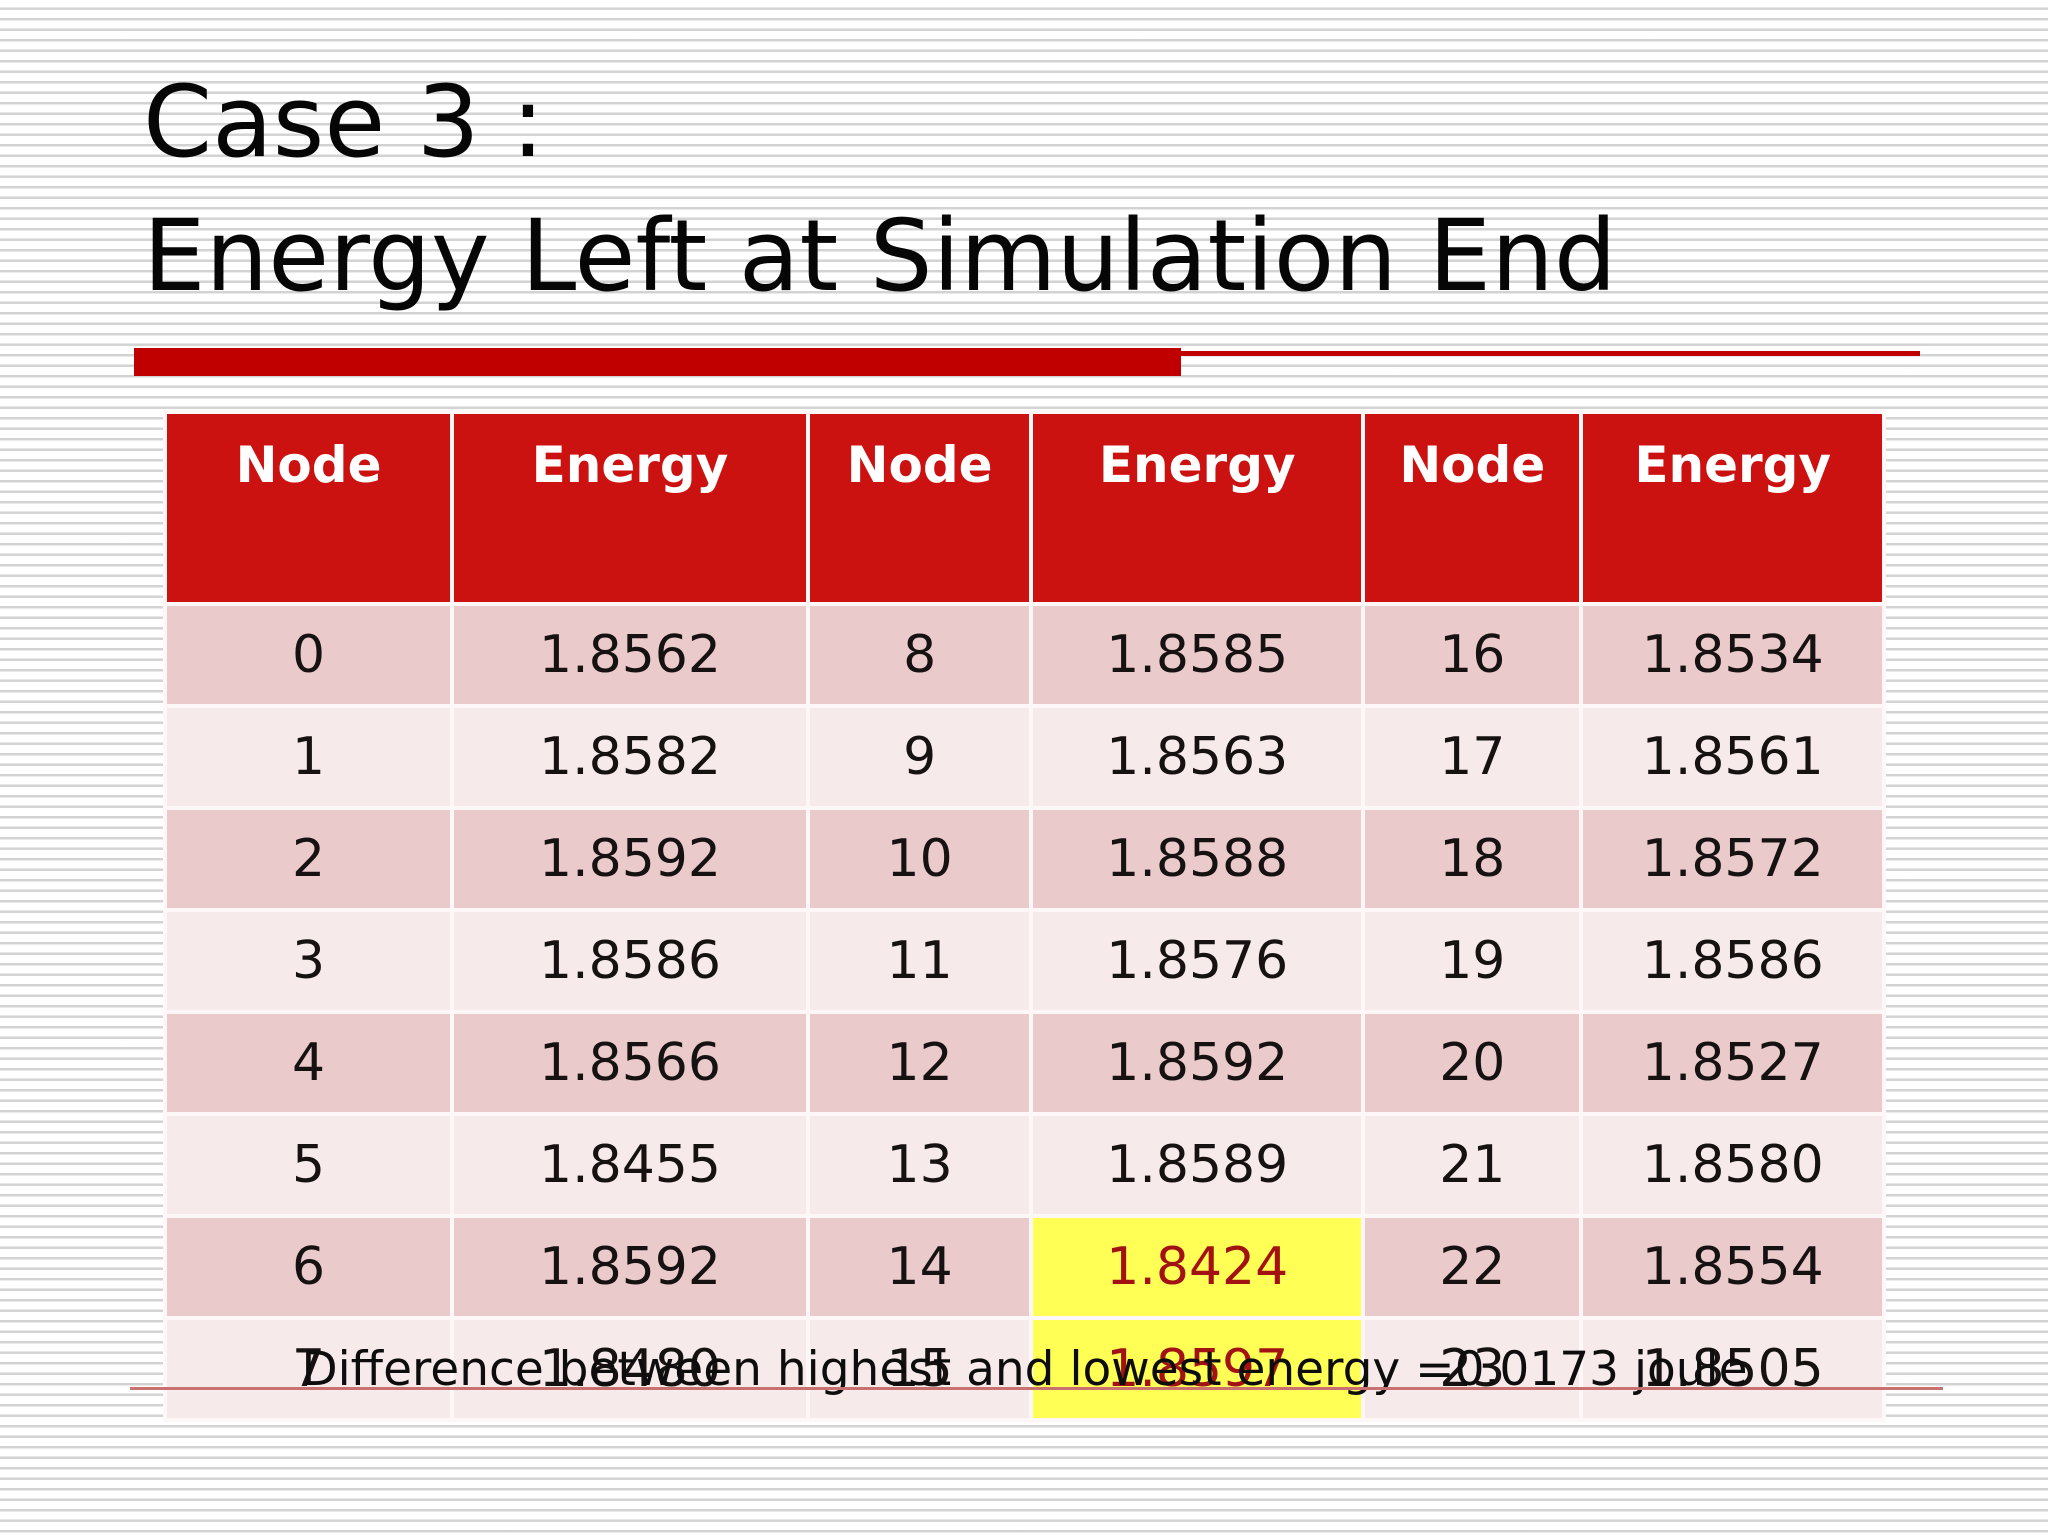  What do you see at coordinates (1197, 961) in the screenshot?
I see `energy-cell: 1.8576` at bounding box center [1197, 961].